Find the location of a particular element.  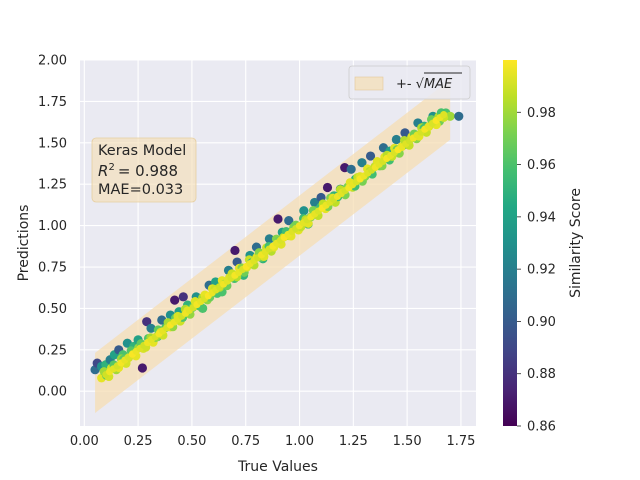

colorbar-tick-label: 0.88 is located at coordinates (541, 374).